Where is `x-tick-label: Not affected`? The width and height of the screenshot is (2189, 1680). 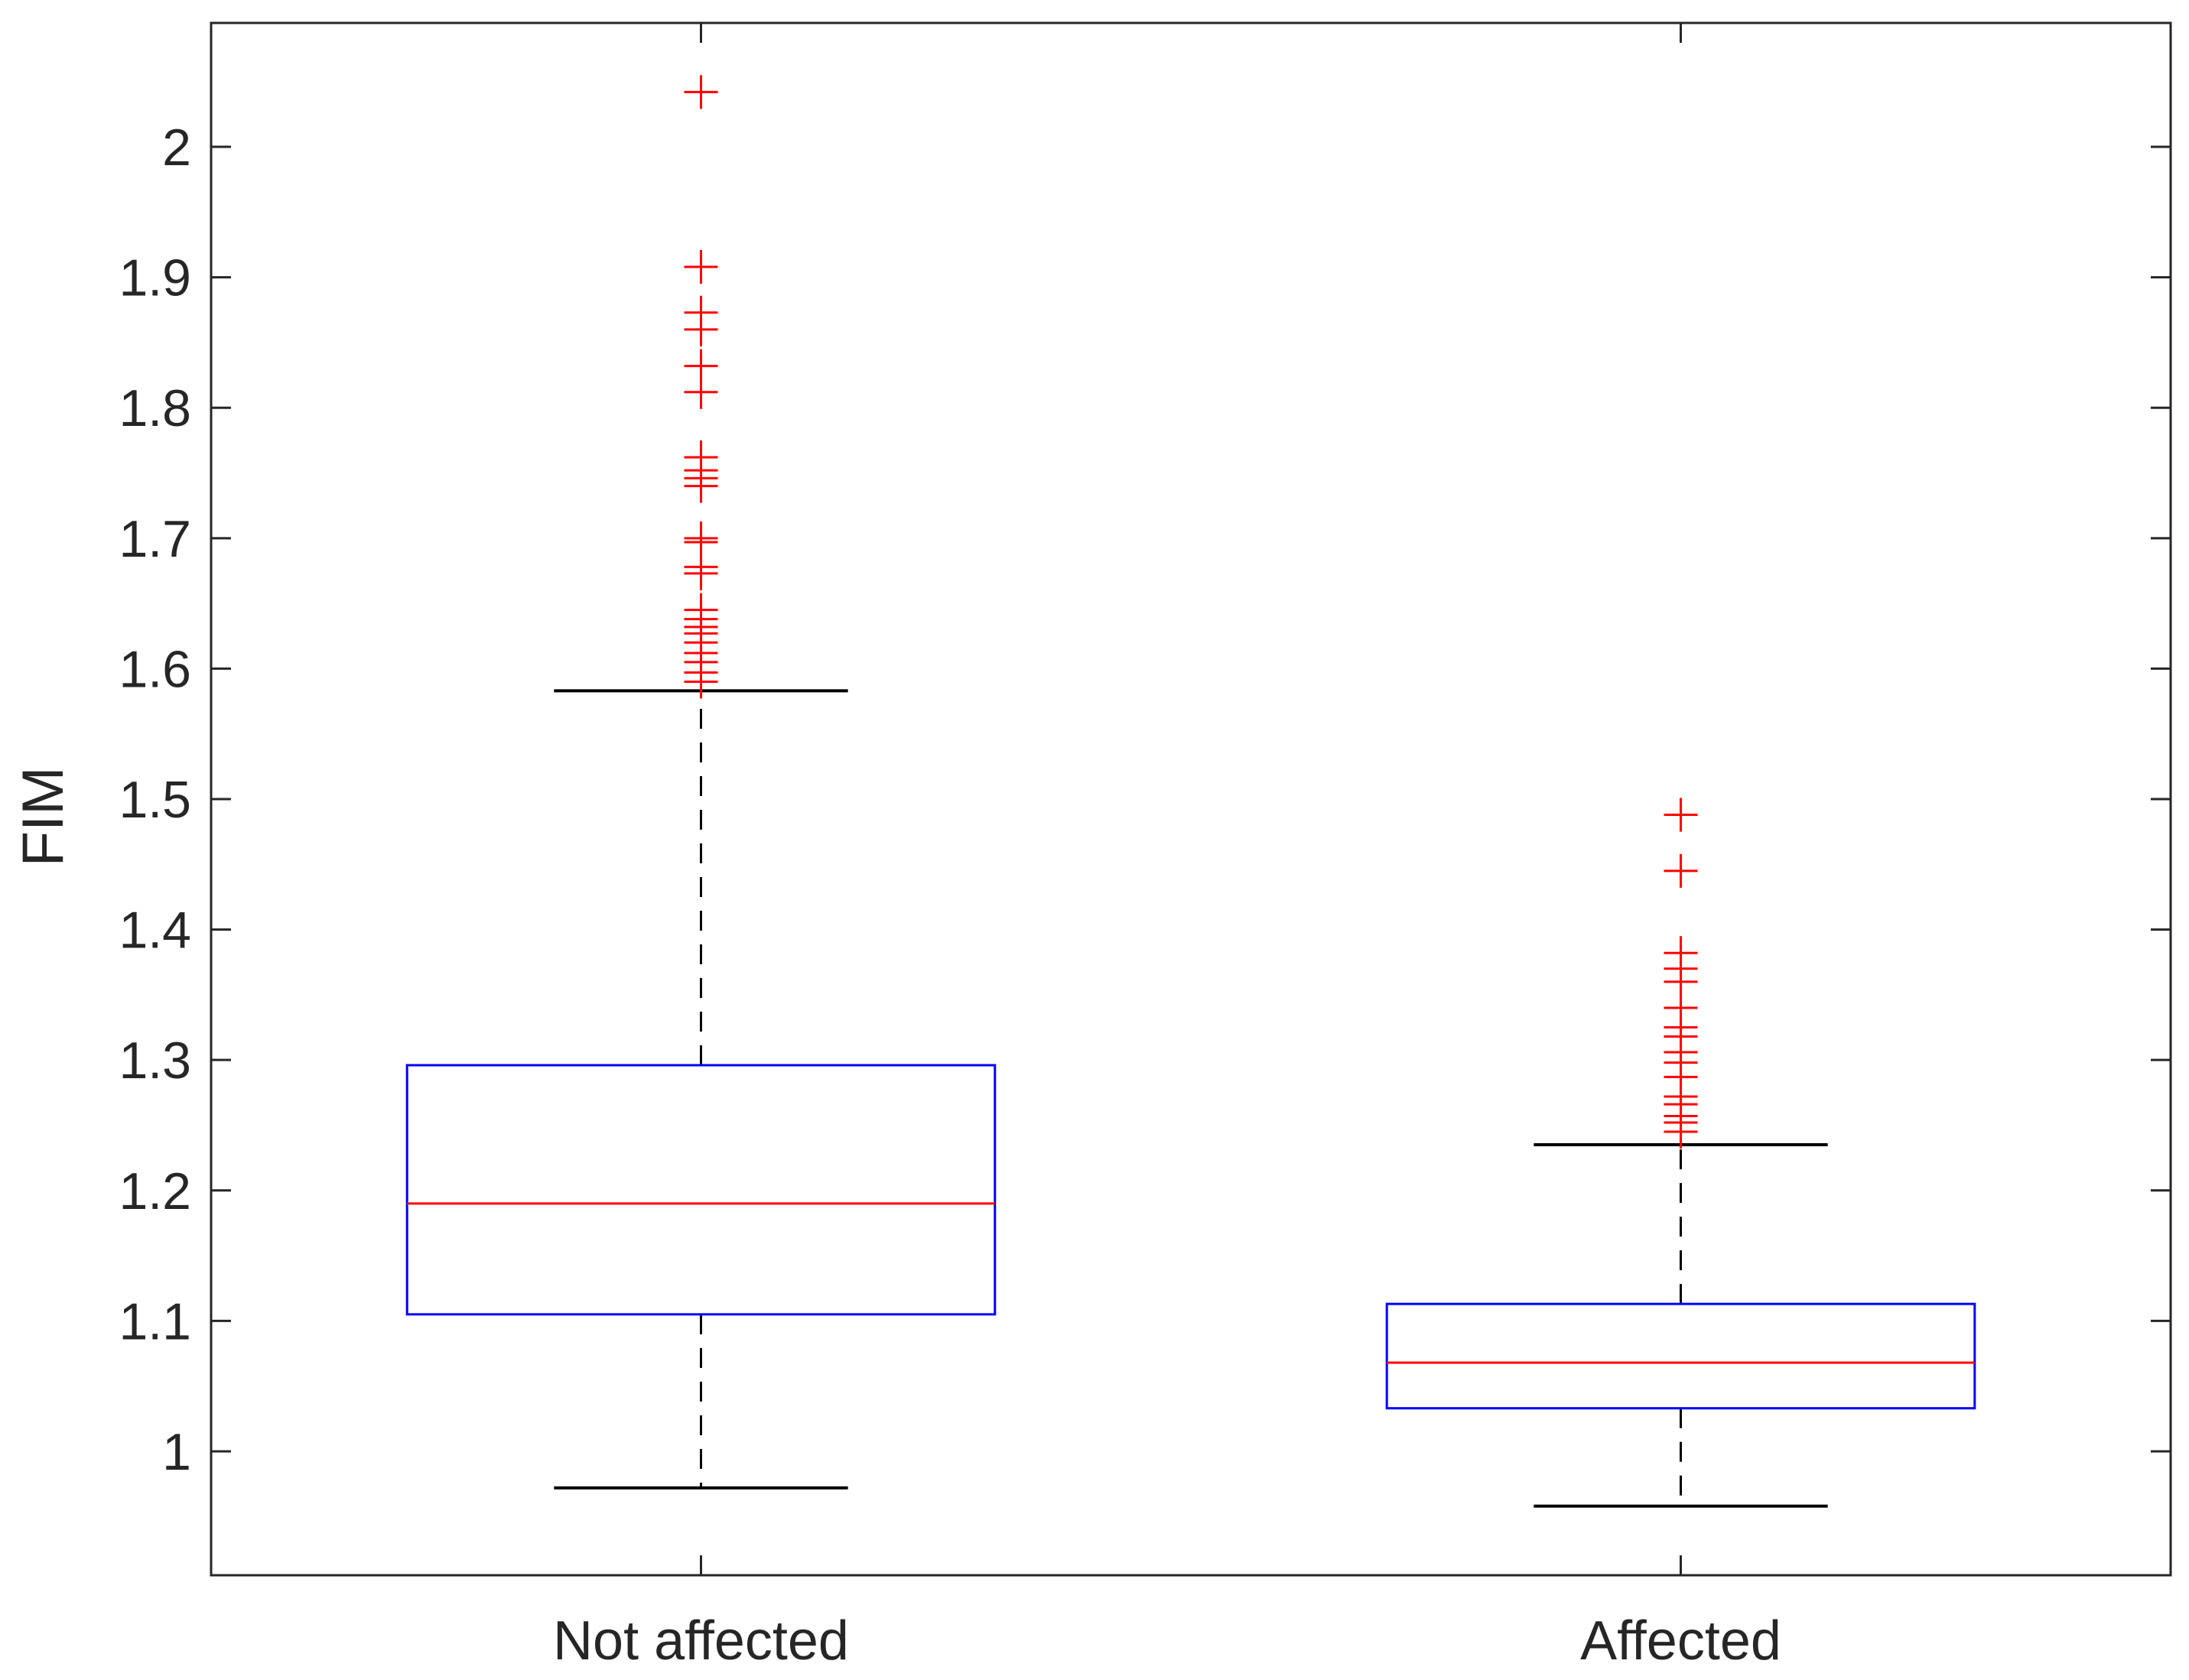
x-tick-label: Not affected is located at coordinates (701, 1641).